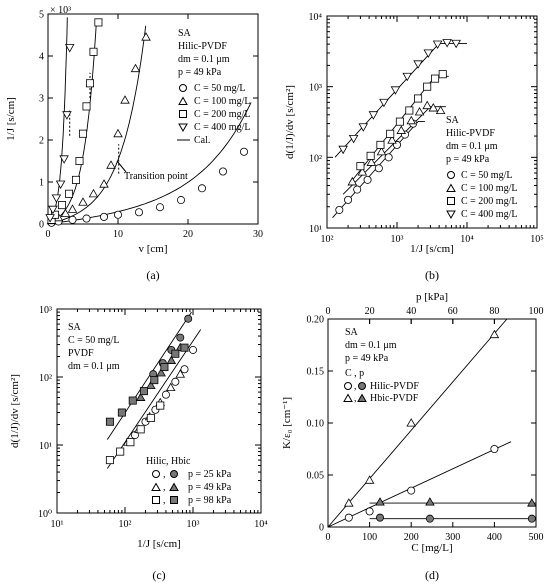 The width and height of the screenshot is (550, 587). Describe the element at coordinates (210, 474) in the screenshot. I see `panel-c-legend-entry-0: p = 25 kPa` at that location.